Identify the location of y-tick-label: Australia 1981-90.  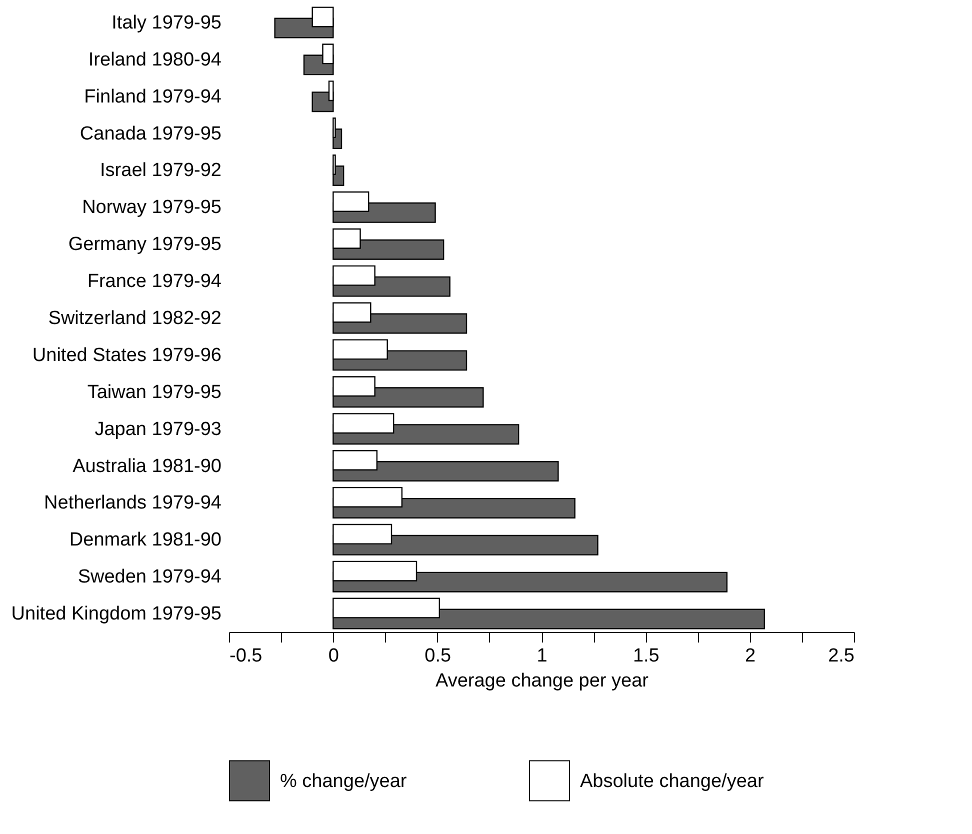
(147, 466).